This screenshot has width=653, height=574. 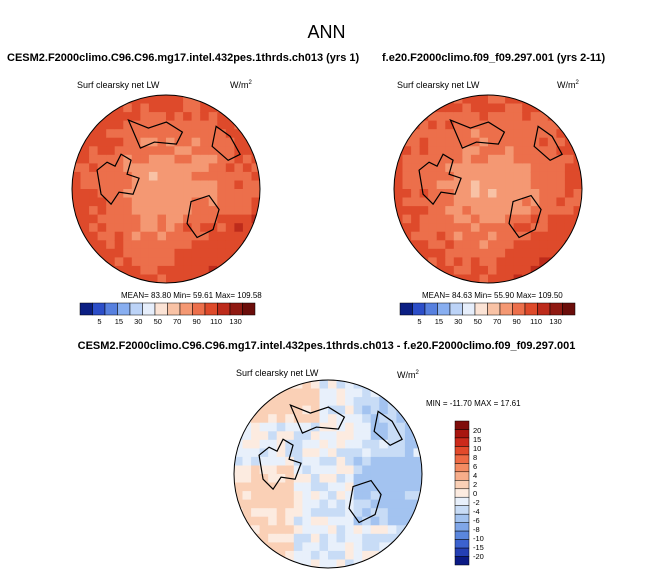 What do you see at coordinates (118, 85) in the screenshot?
I see `panel1-variable-label: Surf clearsky net LW` at bounding box center [118, 85].